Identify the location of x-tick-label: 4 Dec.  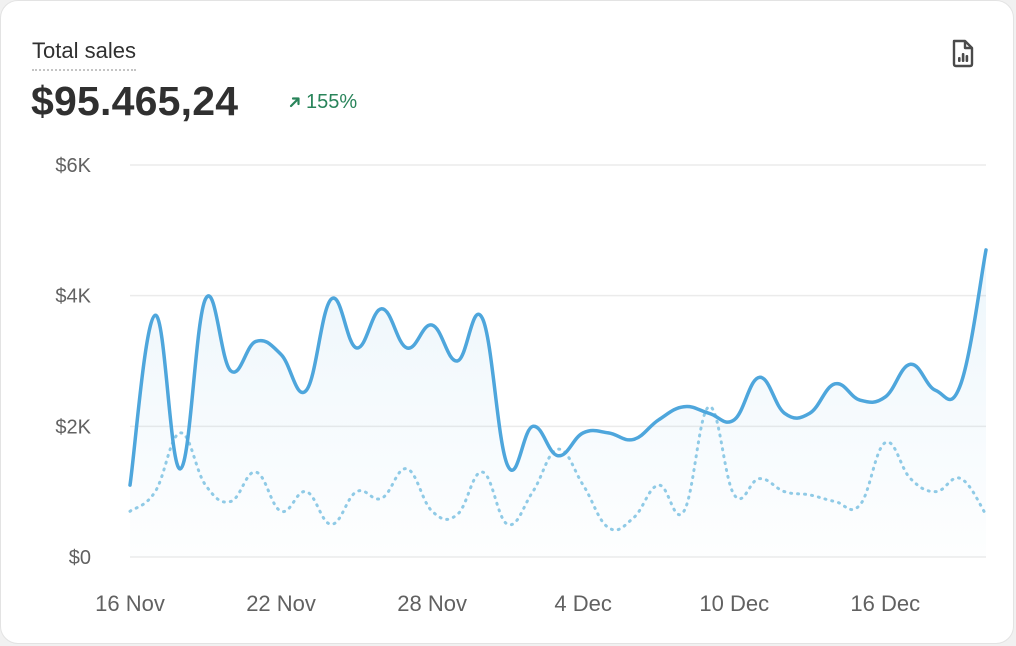
(582, 603).